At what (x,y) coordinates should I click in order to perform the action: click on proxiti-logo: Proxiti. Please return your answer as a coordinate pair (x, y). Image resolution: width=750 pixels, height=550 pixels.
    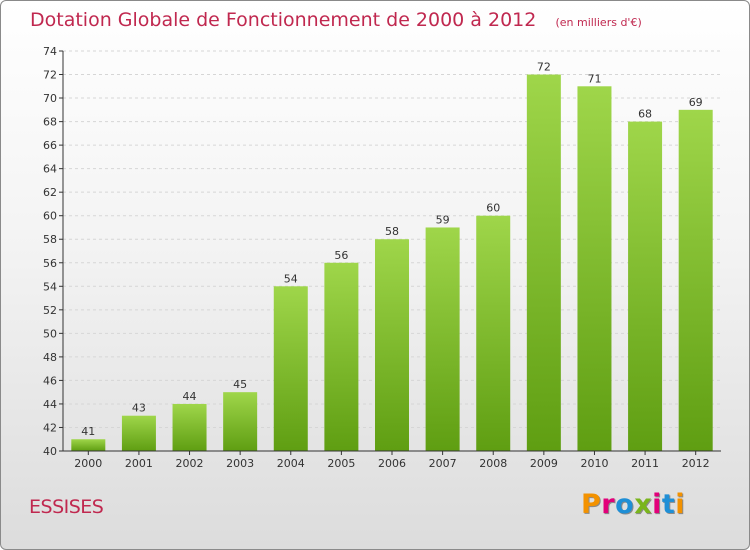
    Looking at the image, I should click on (633, 504).